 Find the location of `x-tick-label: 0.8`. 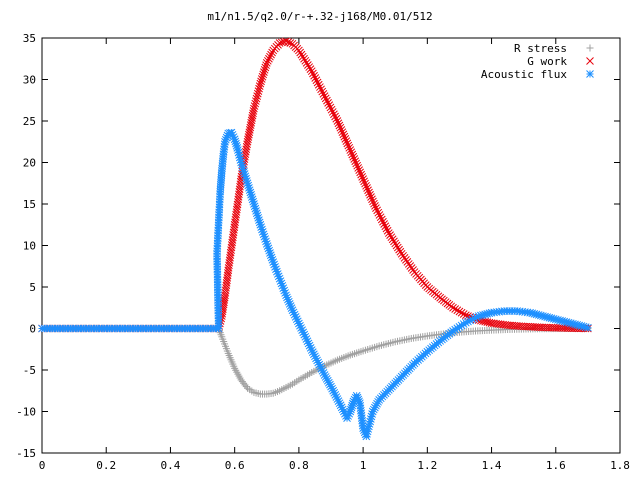

x-tick-label: 0.8 is located at coordinates (299, 465).